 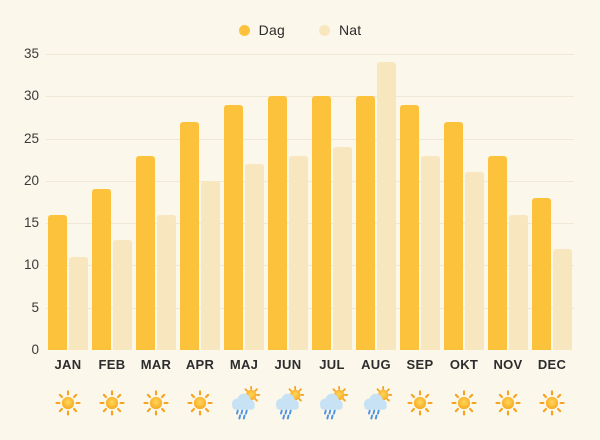 I want to click on weather-icon-cell-nov, so click(x=508, y=403).